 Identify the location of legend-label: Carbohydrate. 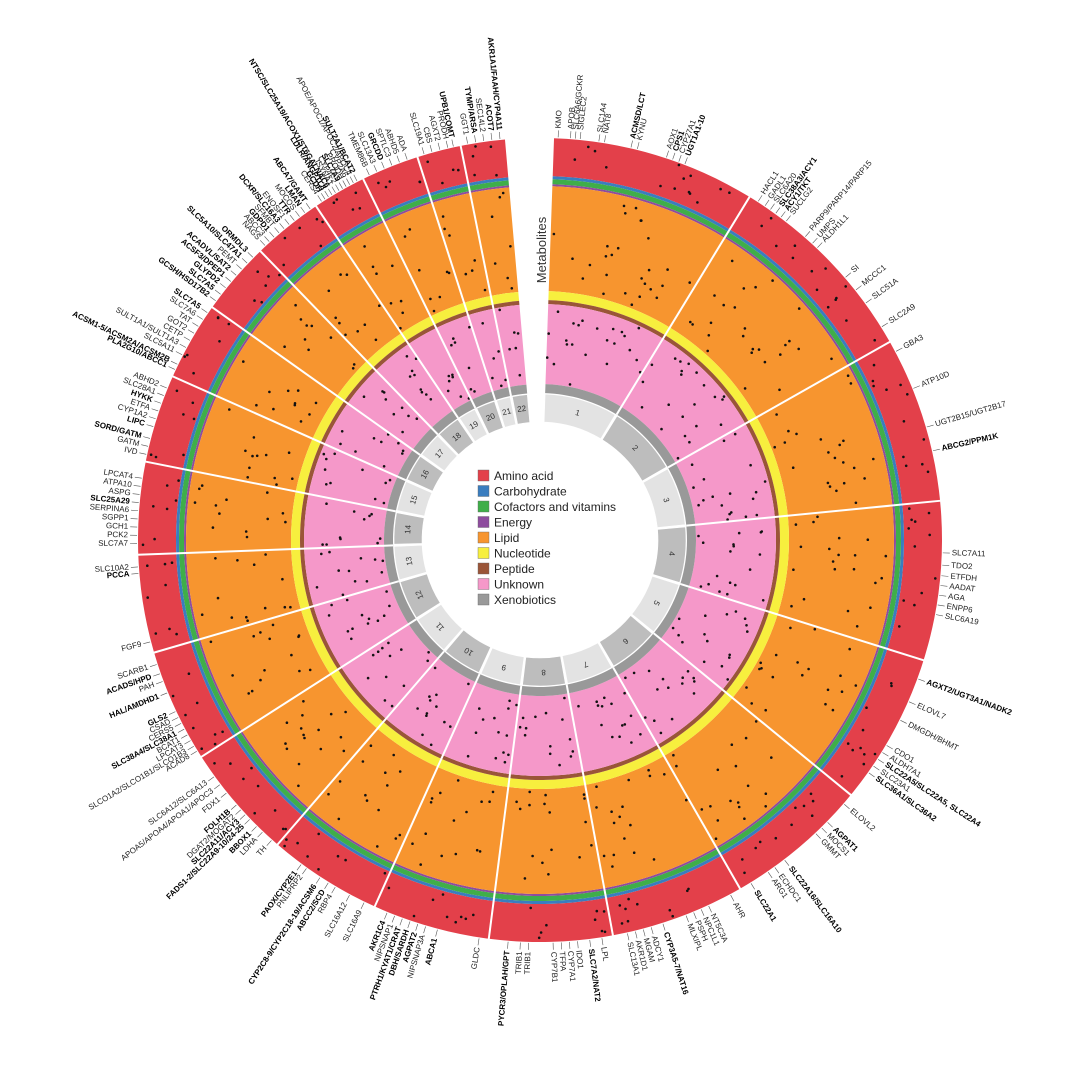
(530, 492).